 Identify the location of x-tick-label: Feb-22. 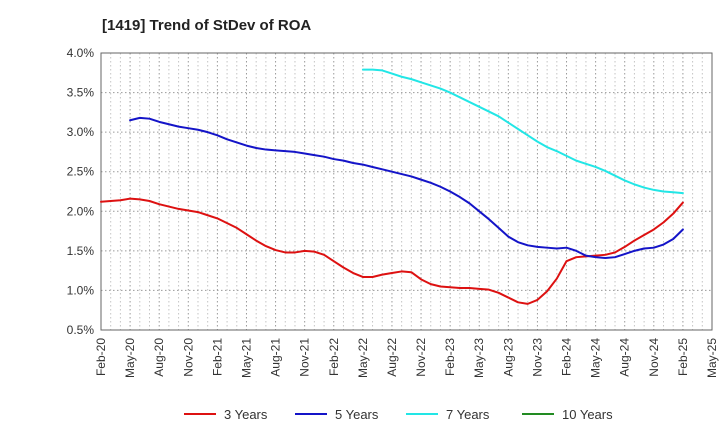
(334, 357).